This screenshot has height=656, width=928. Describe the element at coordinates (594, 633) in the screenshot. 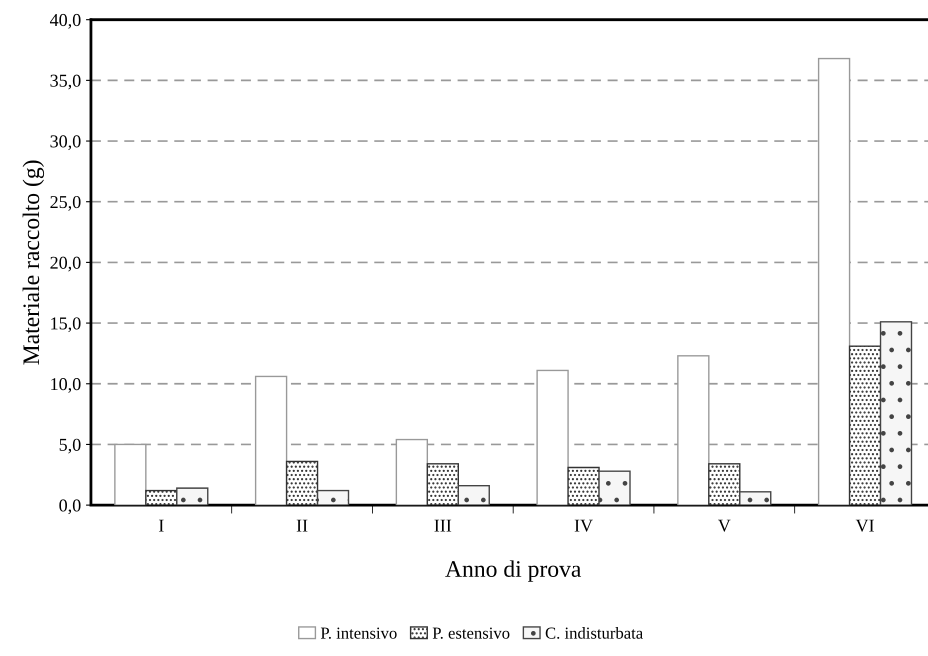

I see `legend-label: C. indisturbata` at that location.